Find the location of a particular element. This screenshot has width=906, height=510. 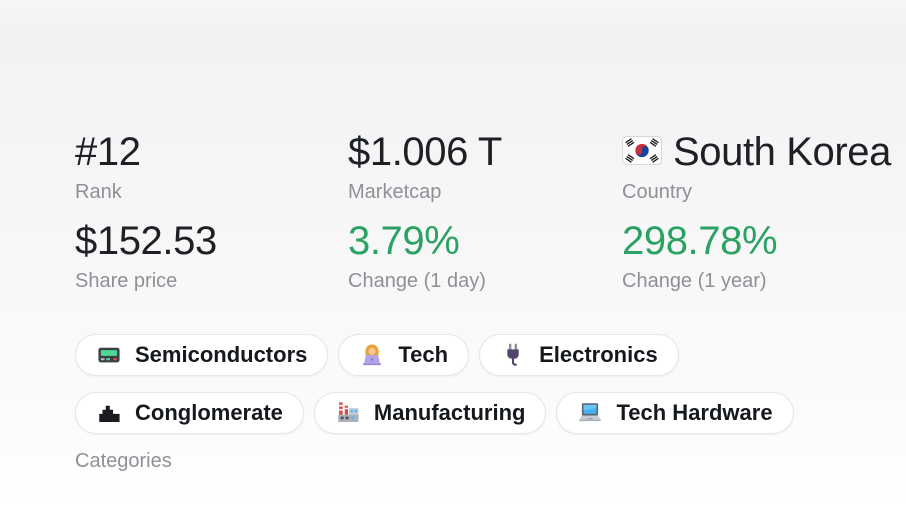

change-1d-label: Change (1 day) is located at coordinates (417, 280).